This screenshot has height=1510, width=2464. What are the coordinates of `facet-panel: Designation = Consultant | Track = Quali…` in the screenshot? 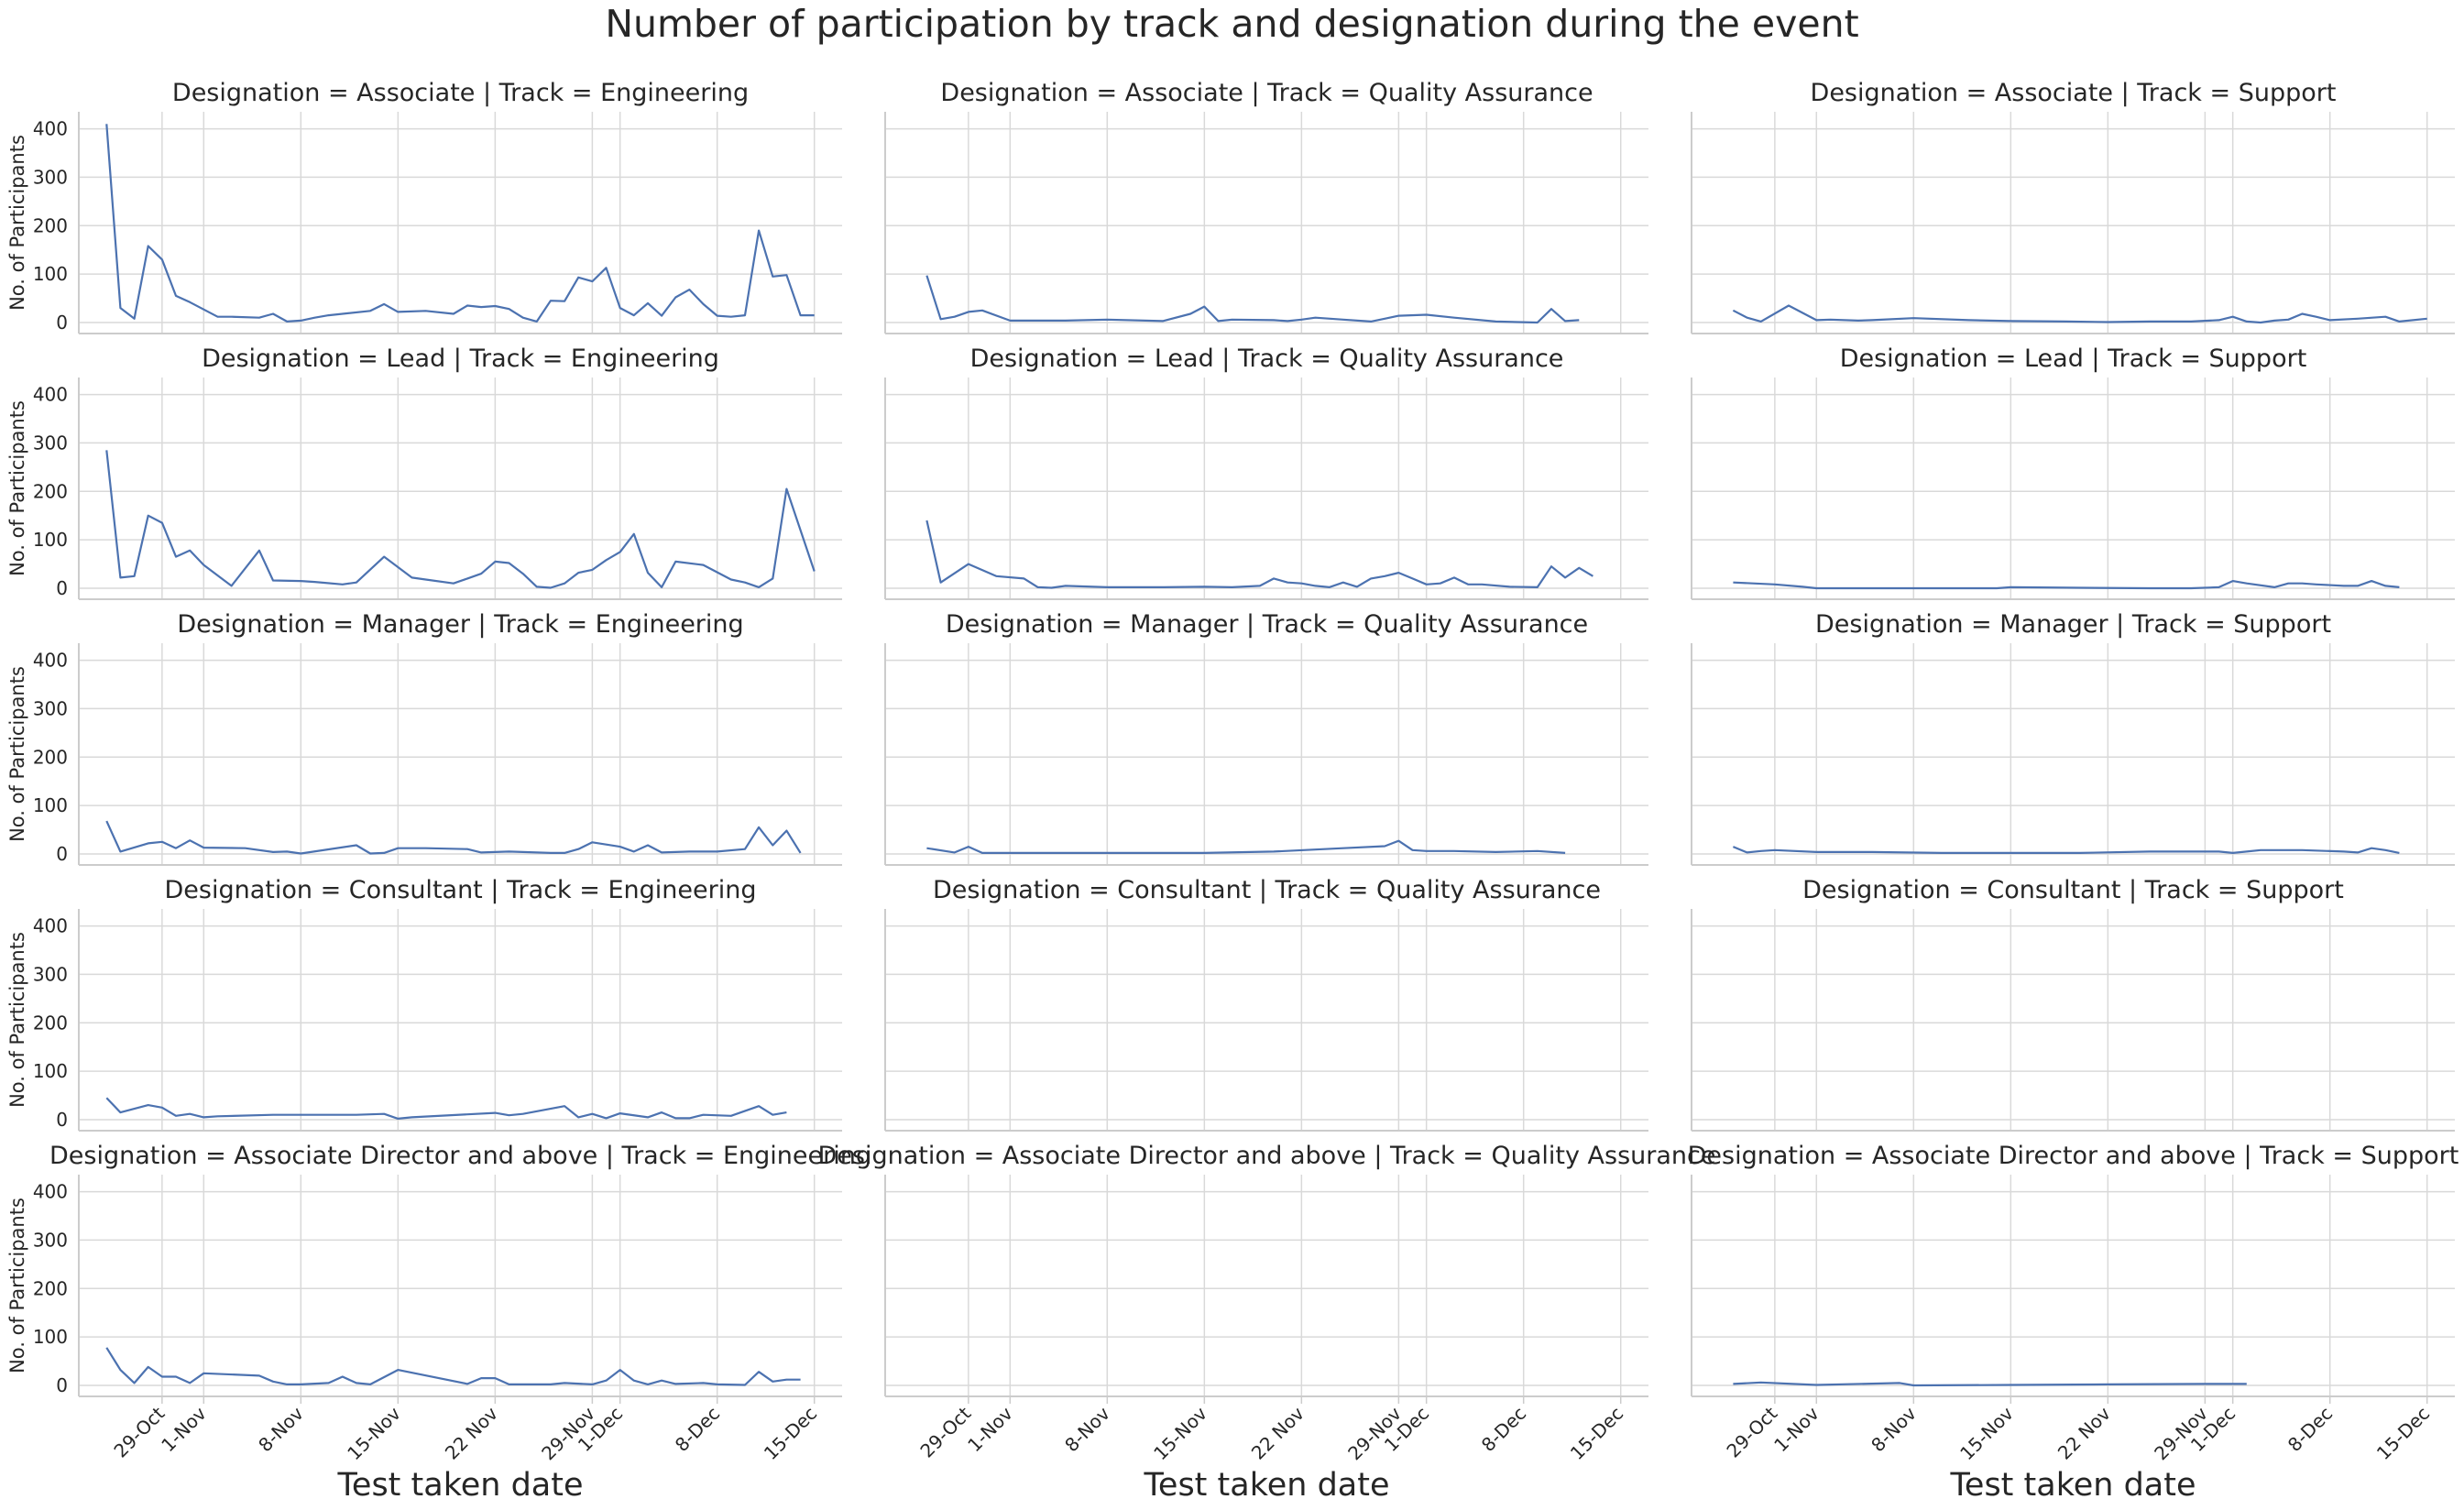 It's located at (1266, 1004).